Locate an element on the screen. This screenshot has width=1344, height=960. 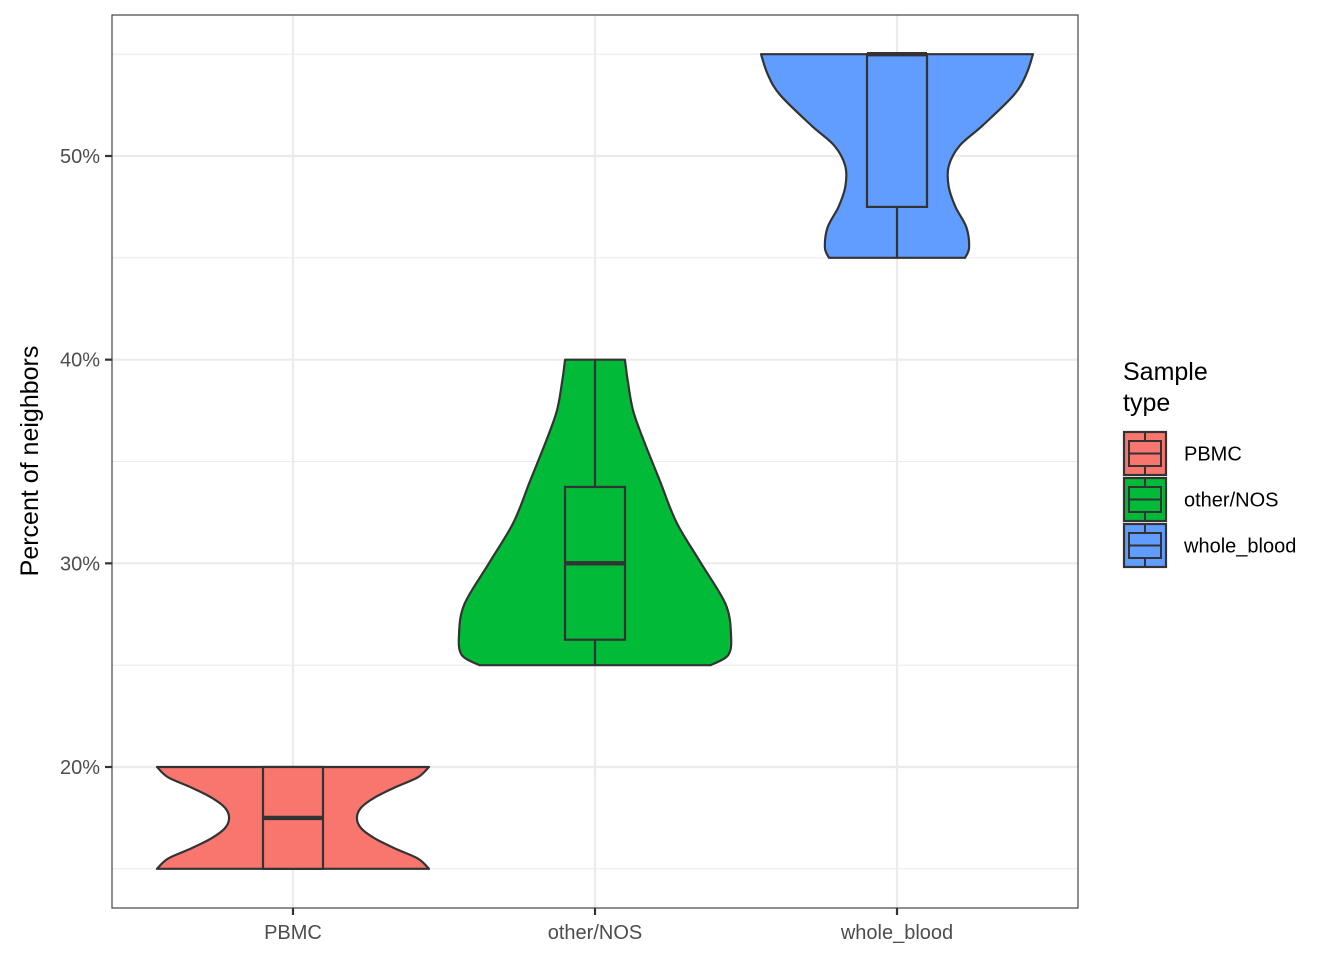
legend-title-line-2: type is located at coordinates (1146, 403).